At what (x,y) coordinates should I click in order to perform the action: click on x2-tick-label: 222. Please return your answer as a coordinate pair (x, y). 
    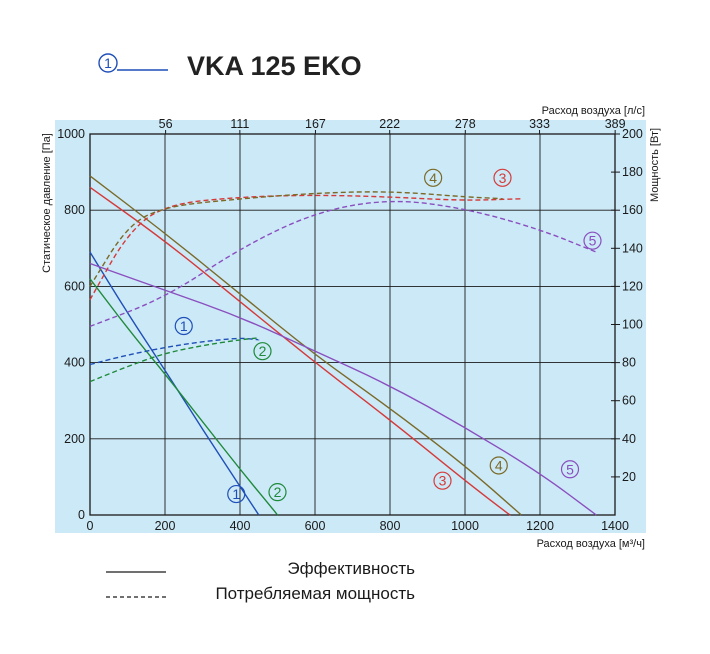
    Looking at the image, I should click on (389, 124).